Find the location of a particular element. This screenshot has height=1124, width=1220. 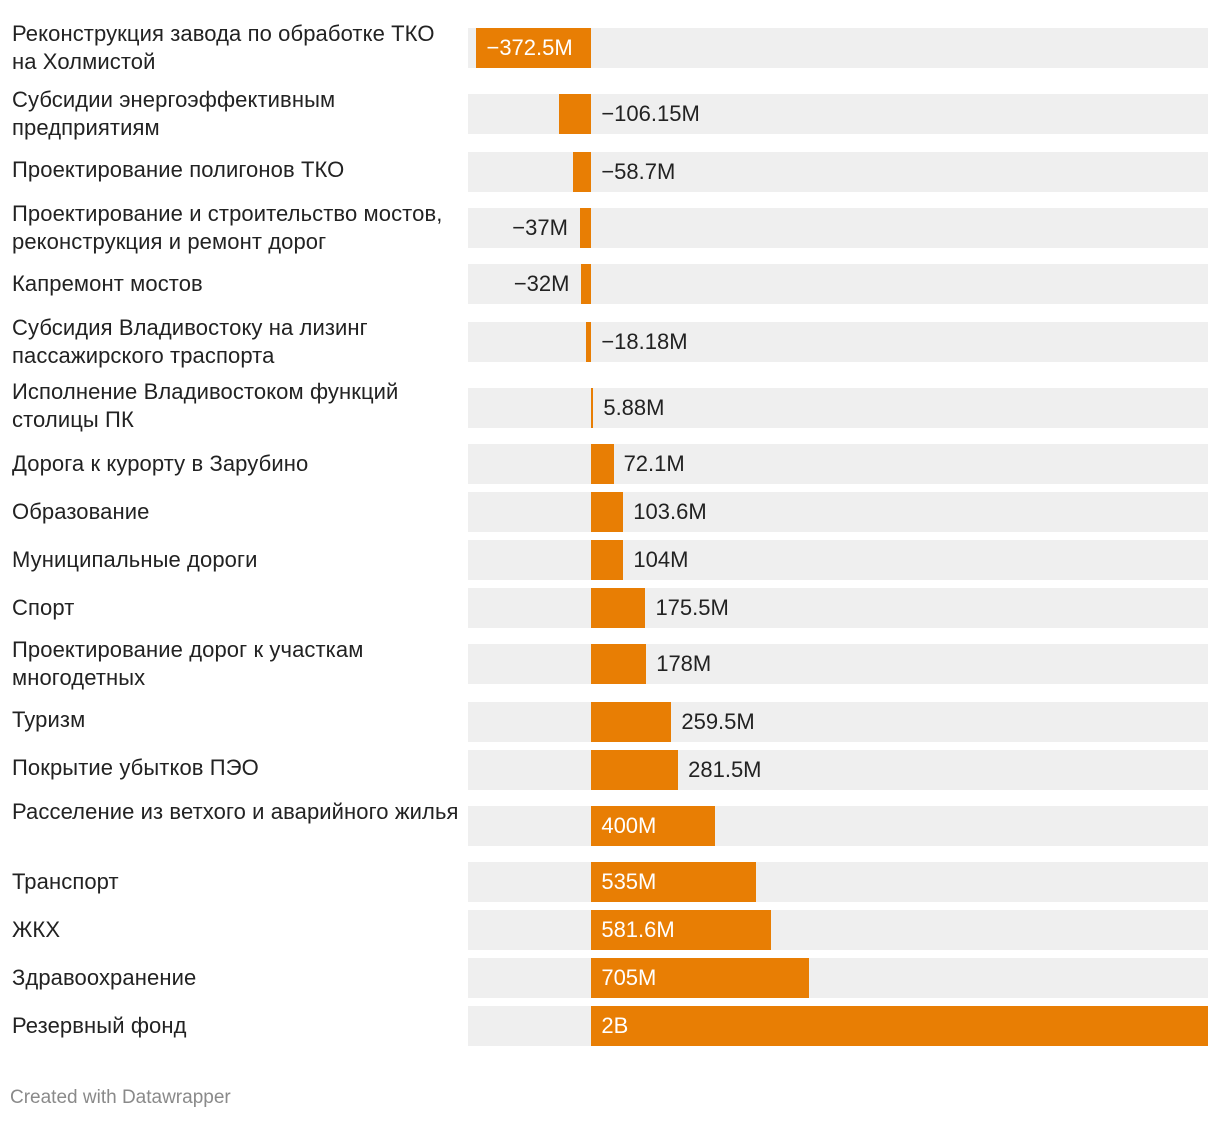

category-label: Образование is located at coordinates (81, 511).